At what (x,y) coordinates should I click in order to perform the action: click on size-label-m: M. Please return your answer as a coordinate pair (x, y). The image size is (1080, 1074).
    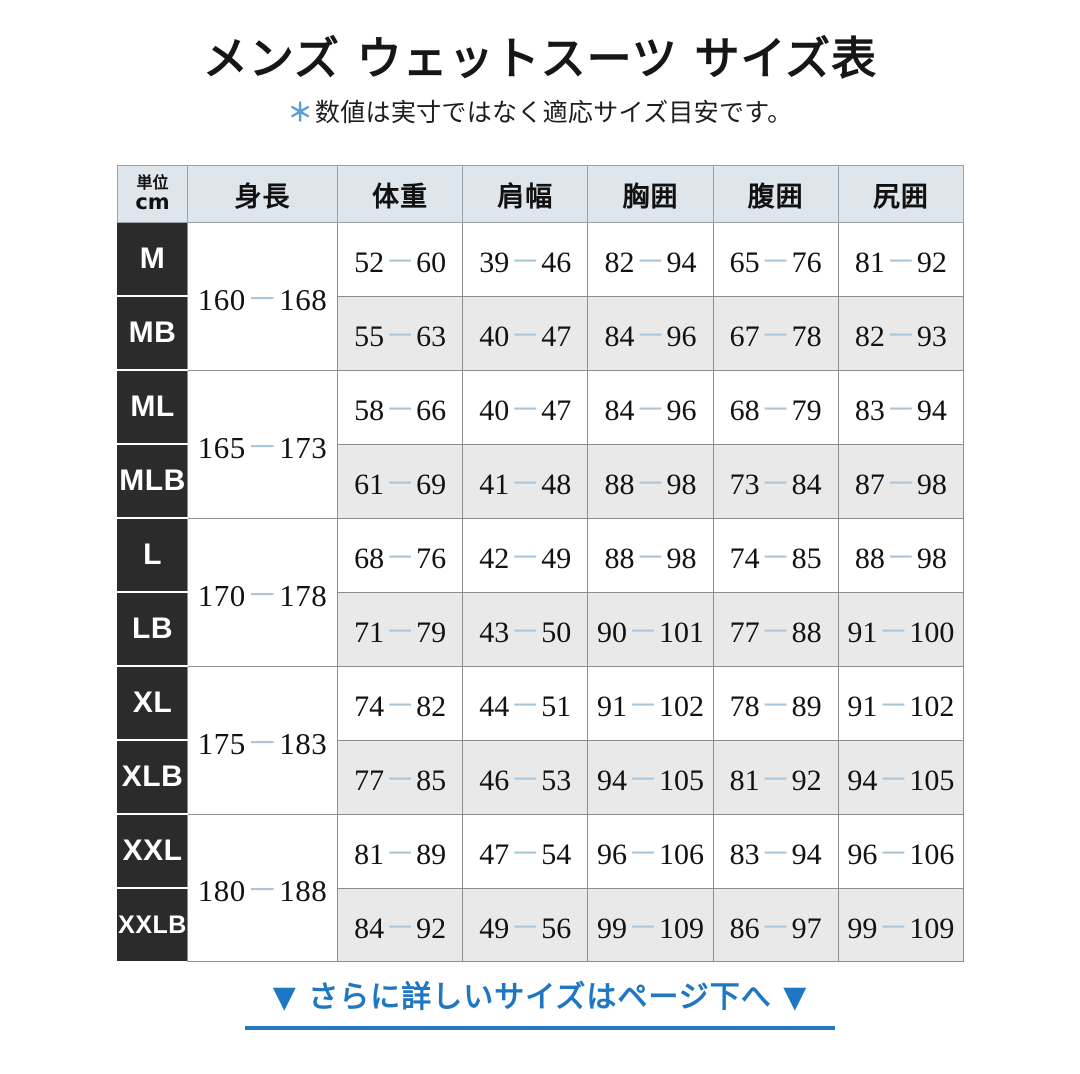
    Looking at the image, I should click on (152, 259).